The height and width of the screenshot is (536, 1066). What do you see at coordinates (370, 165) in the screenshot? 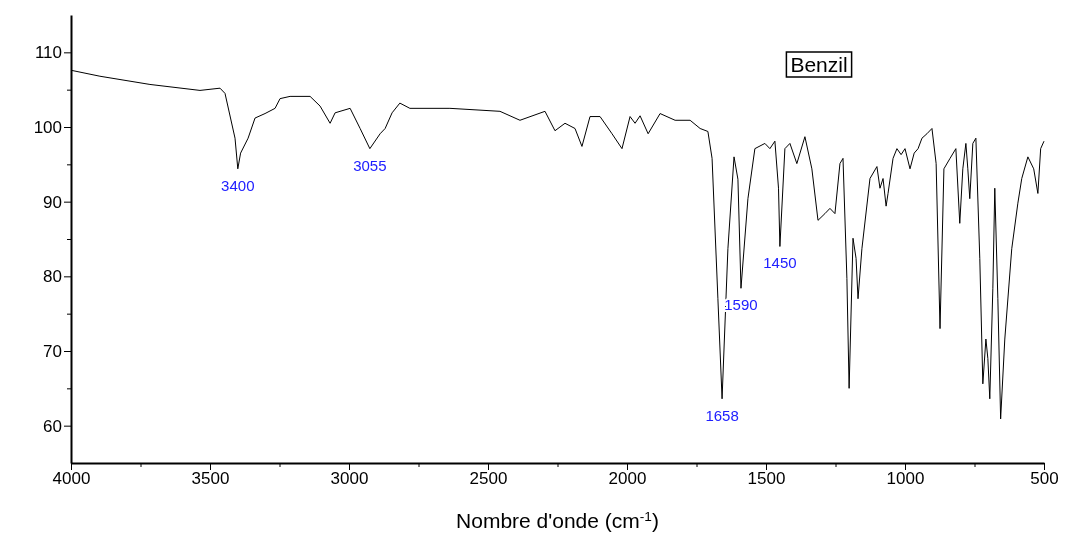
I see `annotation: 3055` at bounding box center [370, 165].